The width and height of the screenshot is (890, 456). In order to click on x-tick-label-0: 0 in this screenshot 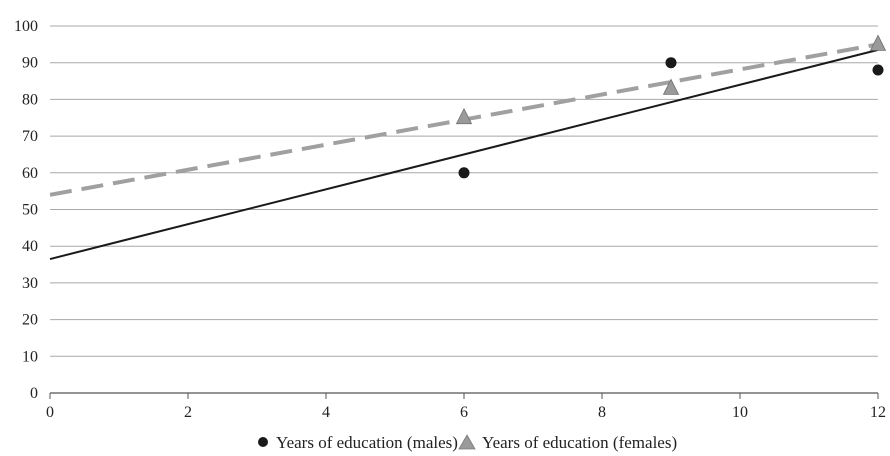, I will do `click(50, 412)`.